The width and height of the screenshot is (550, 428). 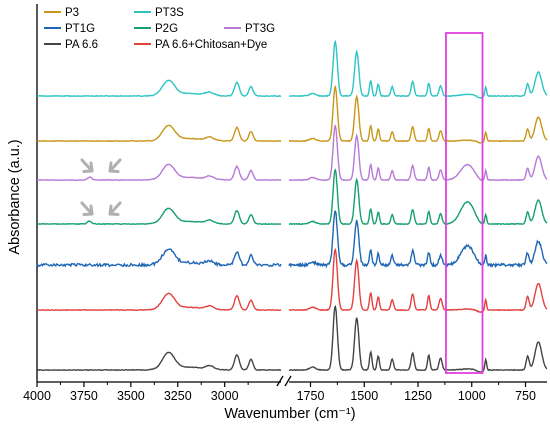 What do you see at coordinates (166, 29) in the screenshot?
I see `legend-label: P2G` at bounding box center [166, 29].